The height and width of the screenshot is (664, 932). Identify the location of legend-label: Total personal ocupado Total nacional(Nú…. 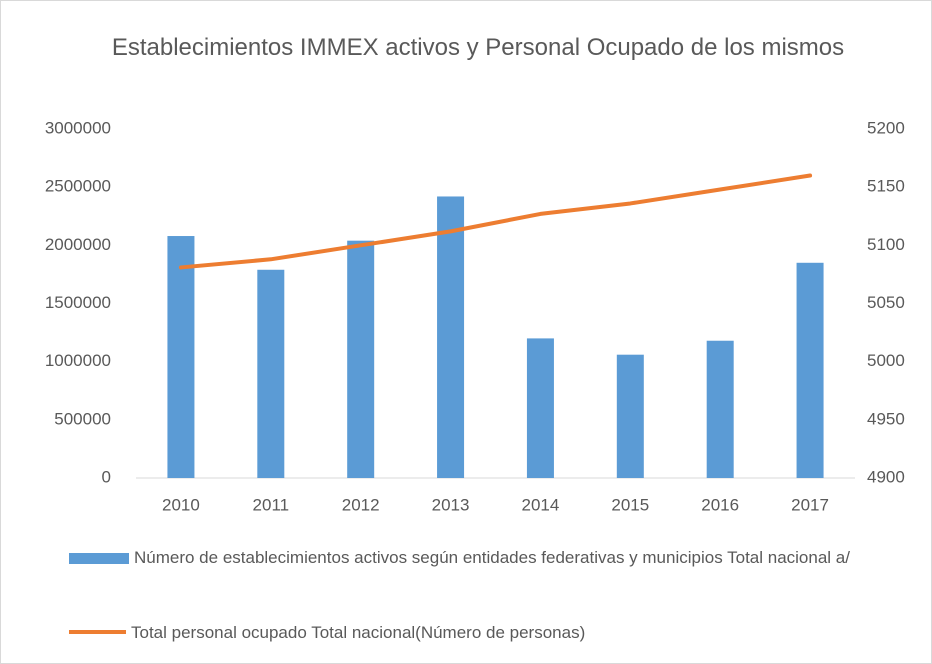
(358, 632).